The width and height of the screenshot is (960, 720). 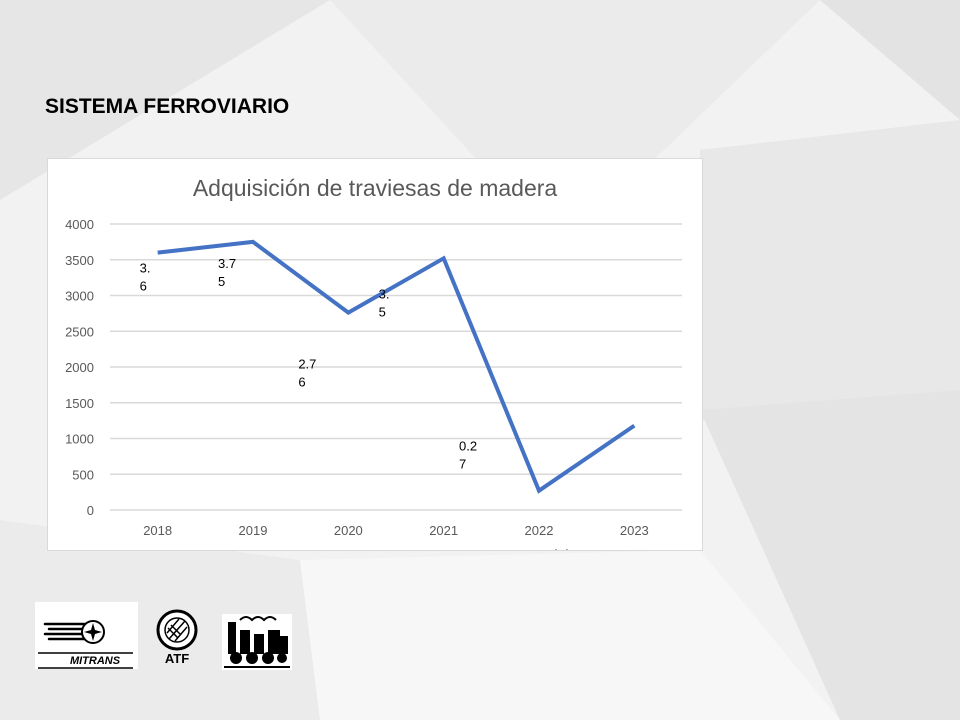 What do you see at coordinates (177, 658) in the screenshot?
I see `atf-label: ATF` at bounding box center [177, 658].